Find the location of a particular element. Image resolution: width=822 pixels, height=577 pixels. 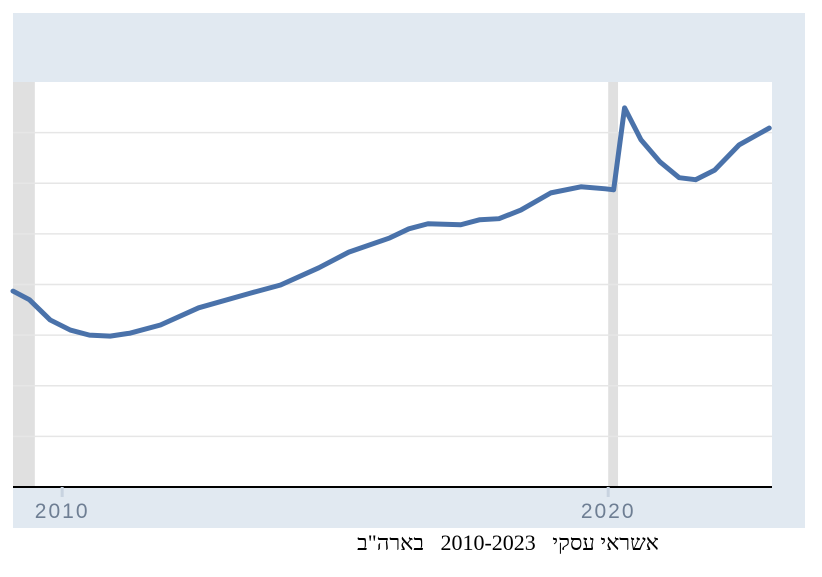

caption: אשראי עסקי 2010-2023 בארה"ב is located at coordinates (508, 542).